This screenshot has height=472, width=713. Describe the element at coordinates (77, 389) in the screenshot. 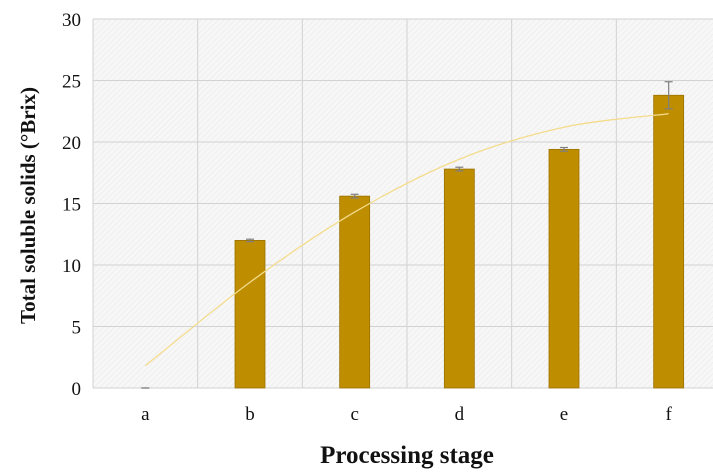

I see `y-tick-label: 0` at that location.